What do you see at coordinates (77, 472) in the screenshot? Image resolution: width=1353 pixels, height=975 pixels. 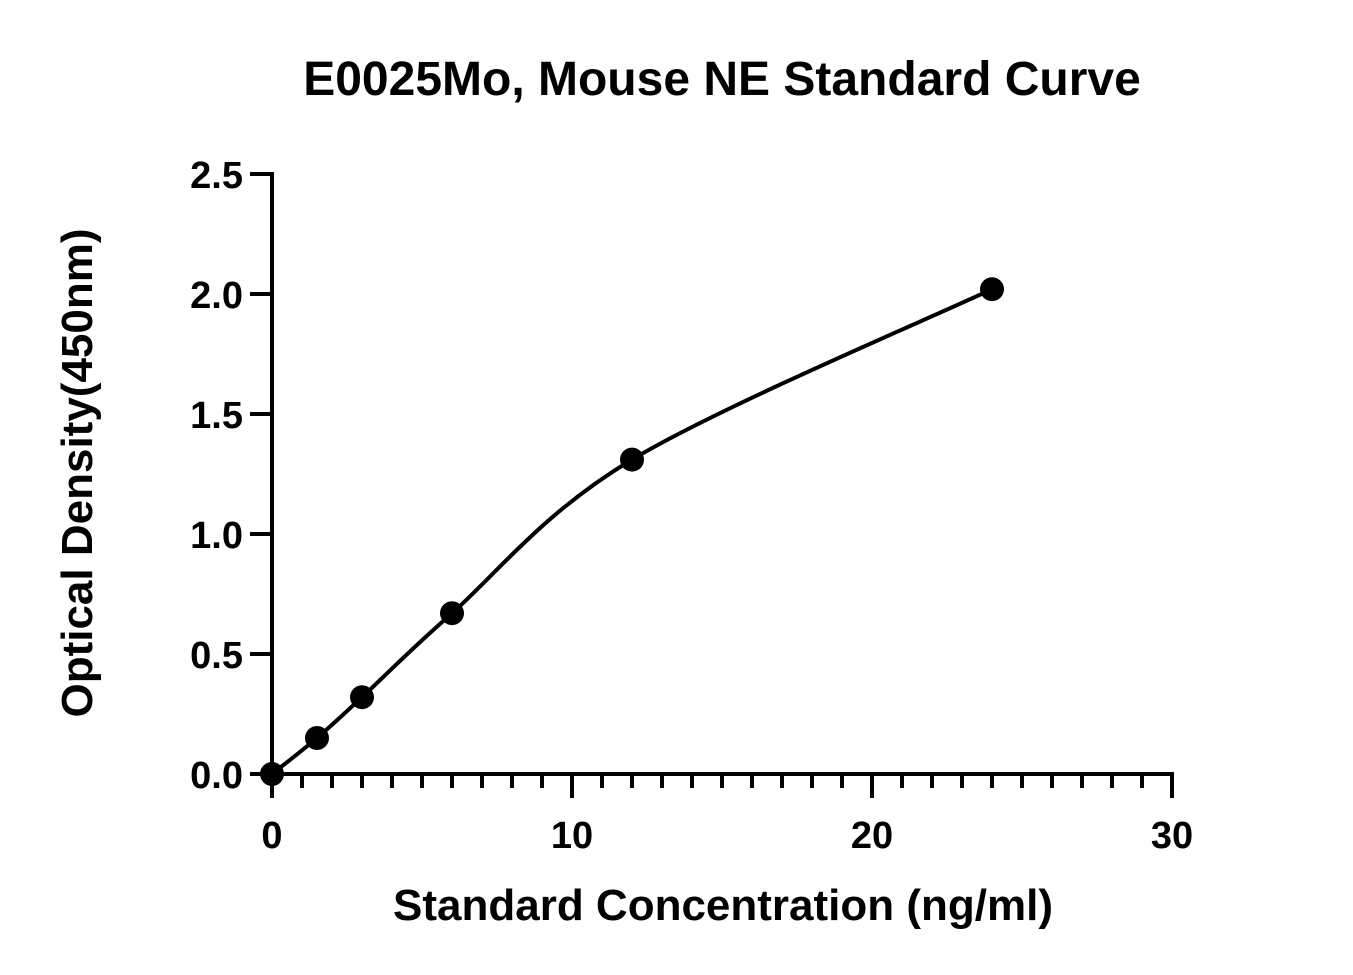 I see `y-axis-label: Optical Density(450nm)` at bounding box center [77, 472].